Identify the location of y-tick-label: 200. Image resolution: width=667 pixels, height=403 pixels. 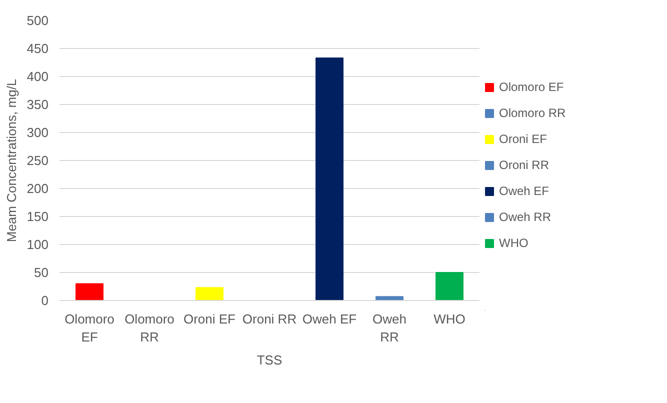
(37, 188).